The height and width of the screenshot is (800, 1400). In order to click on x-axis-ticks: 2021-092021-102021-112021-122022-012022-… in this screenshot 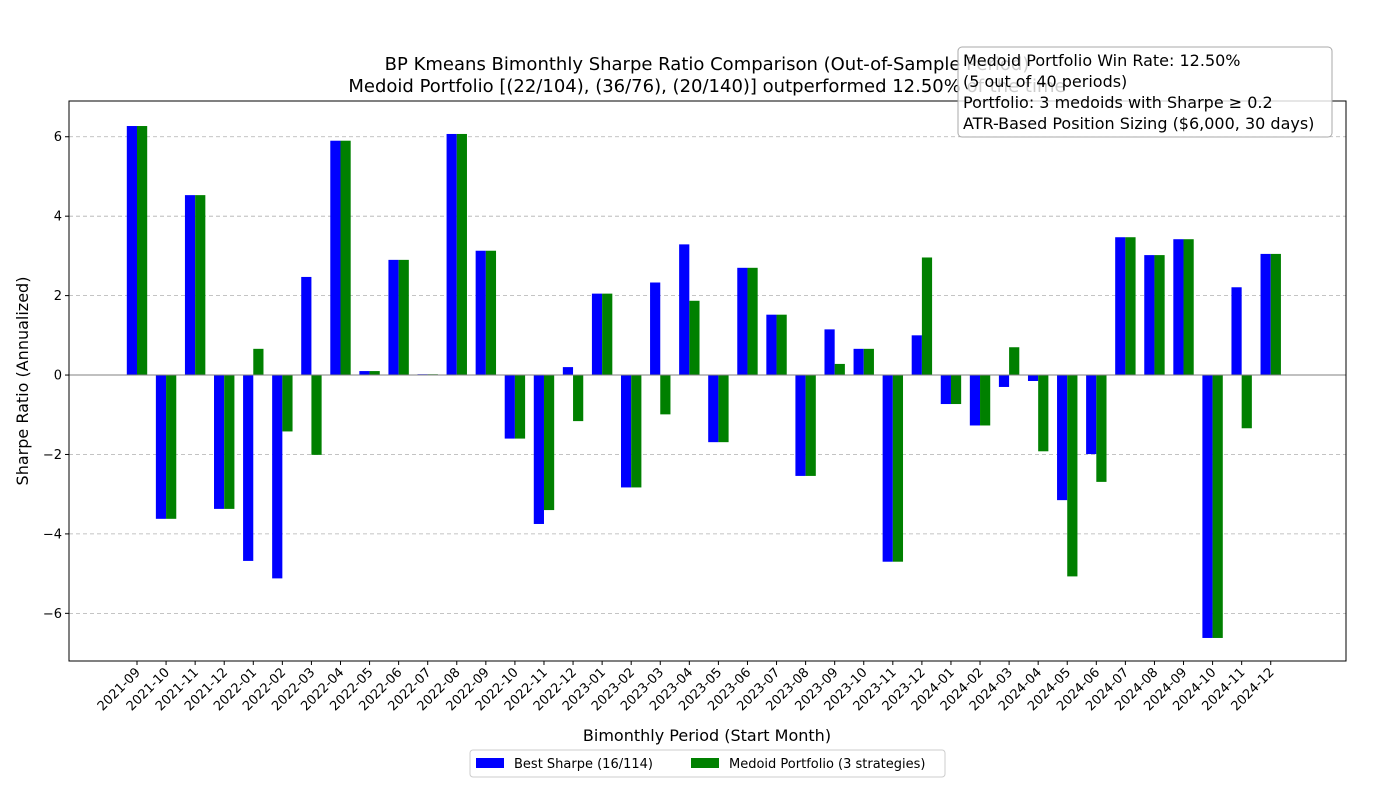, I will do `click(686, 687)`.